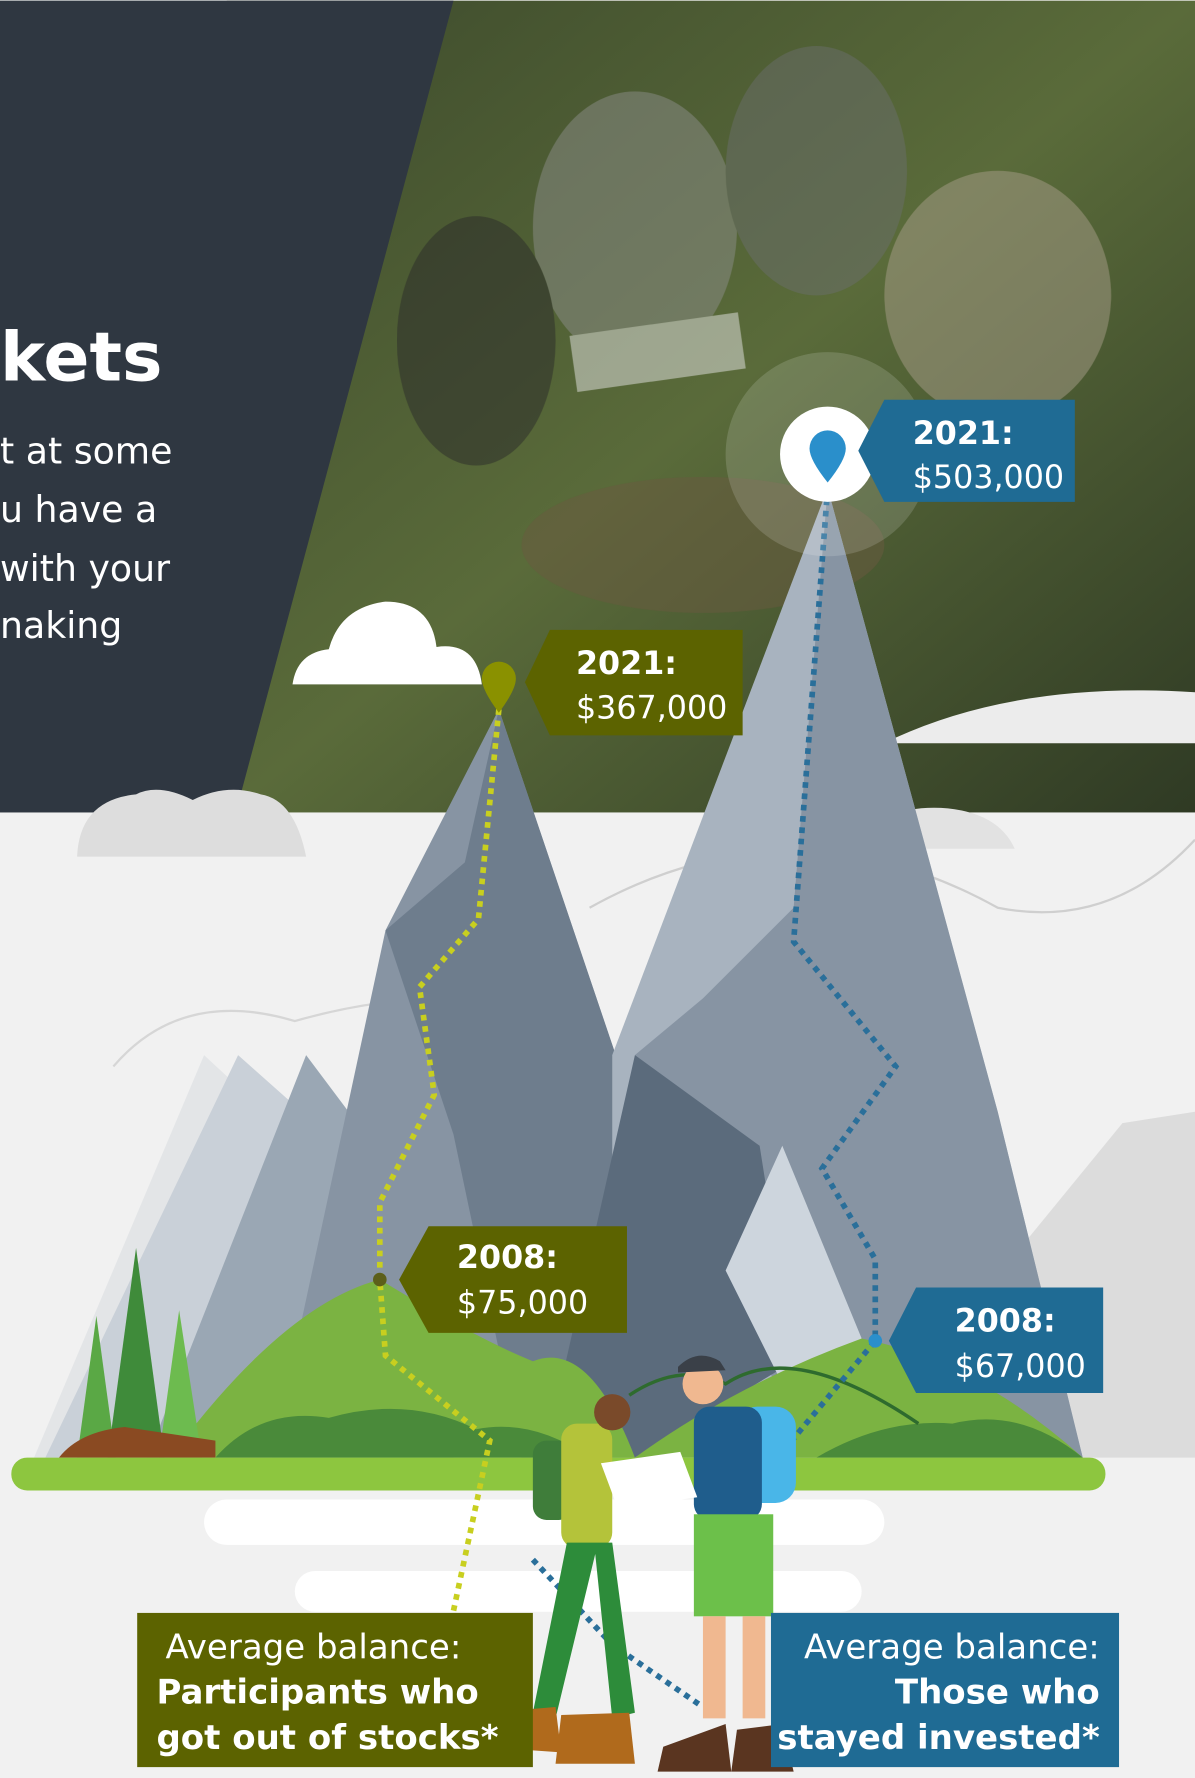 The height and width of the screenshot is (1778, 1195). What do you see at coordinates (997, 1693) in the screenshot?
I see `legend-line: Those who` at bounding box center [997, 1693].